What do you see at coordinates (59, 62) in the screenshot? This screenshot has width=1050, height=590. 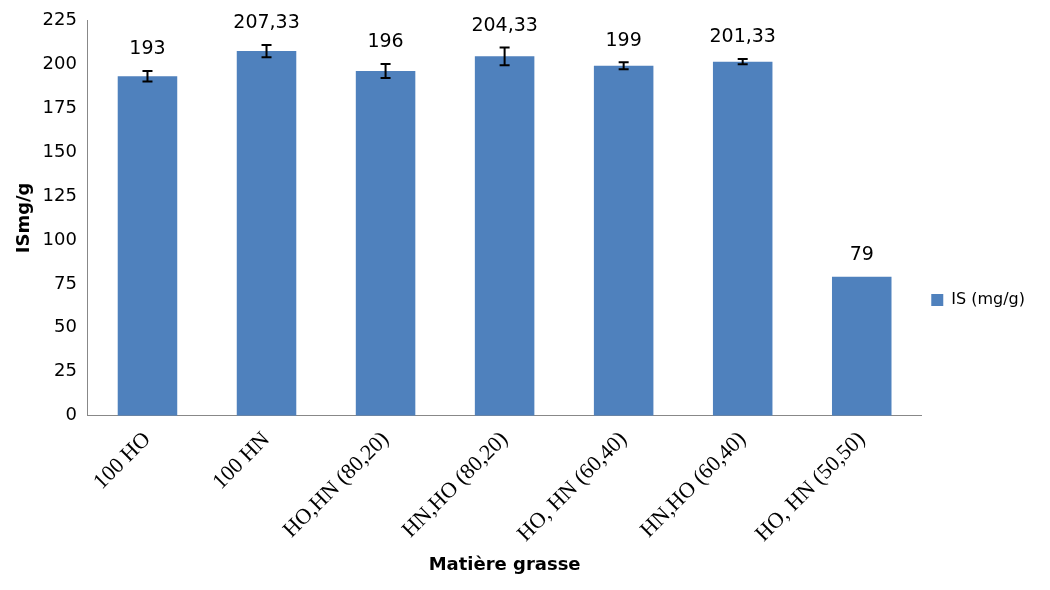 I see `y-tick-label: 200` at bounding box center [59, 62].